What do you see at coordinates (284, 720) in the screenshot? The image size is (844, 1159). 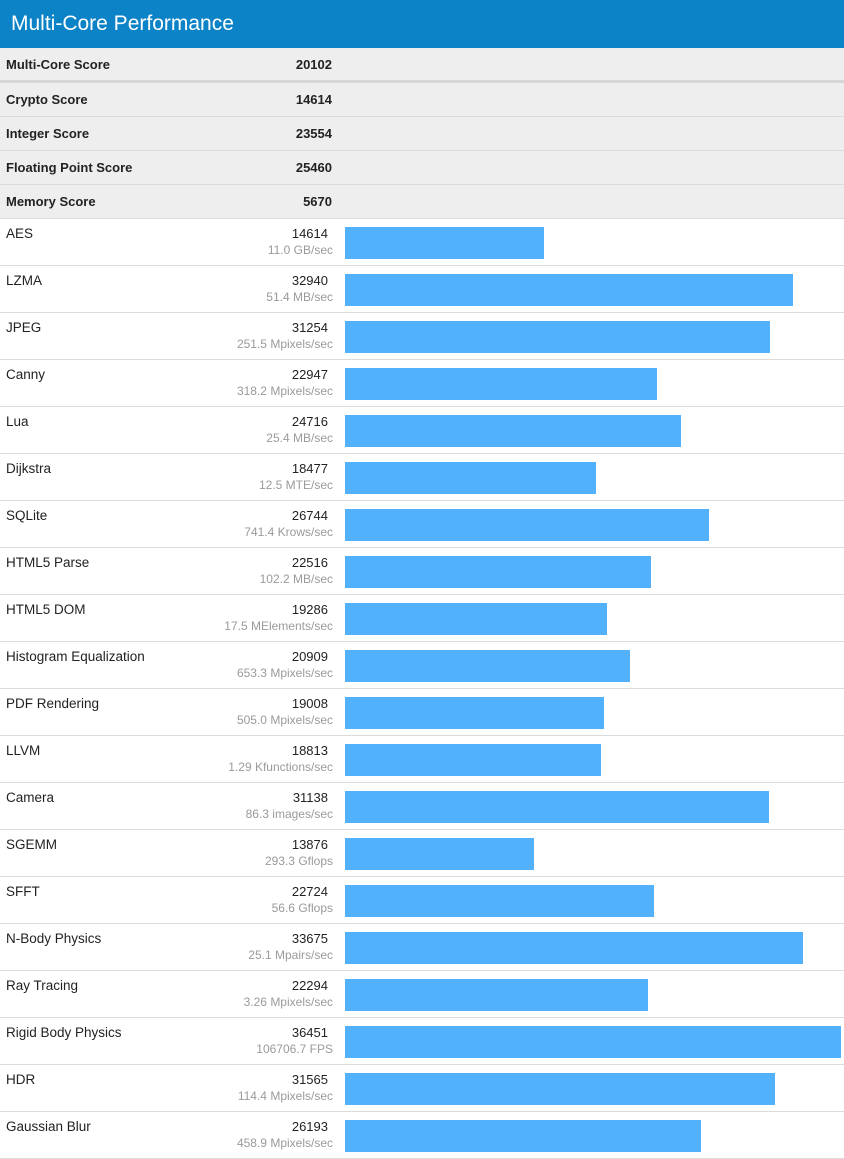 I see `benchmark-rate: 505.0 Mpixels/sec` at bounding box center [284, 720].